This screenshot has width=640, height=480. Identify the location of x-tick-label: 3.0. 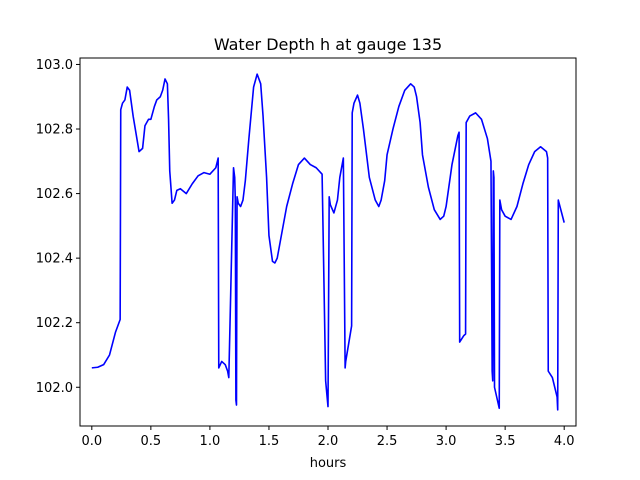
(446, 441).